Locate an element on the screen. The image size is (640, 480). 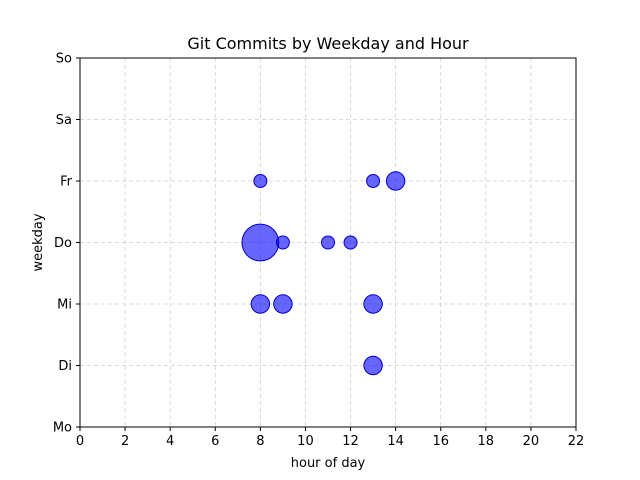
x-tick-label: 8 is located at coordinates (260, 441).